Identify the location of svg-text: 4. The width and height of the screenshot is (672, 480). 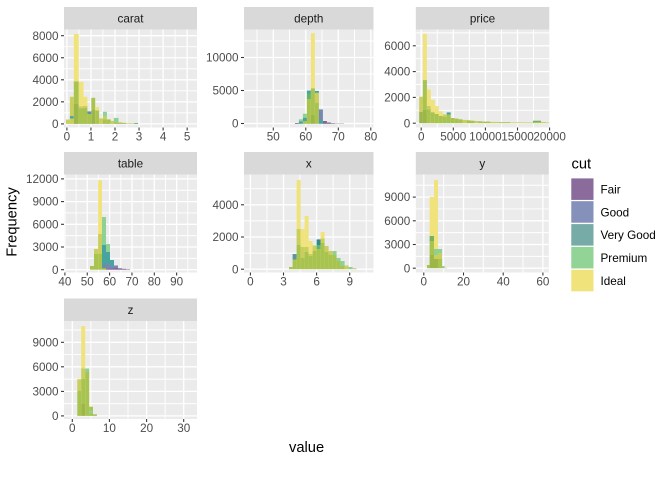
(163, 137).